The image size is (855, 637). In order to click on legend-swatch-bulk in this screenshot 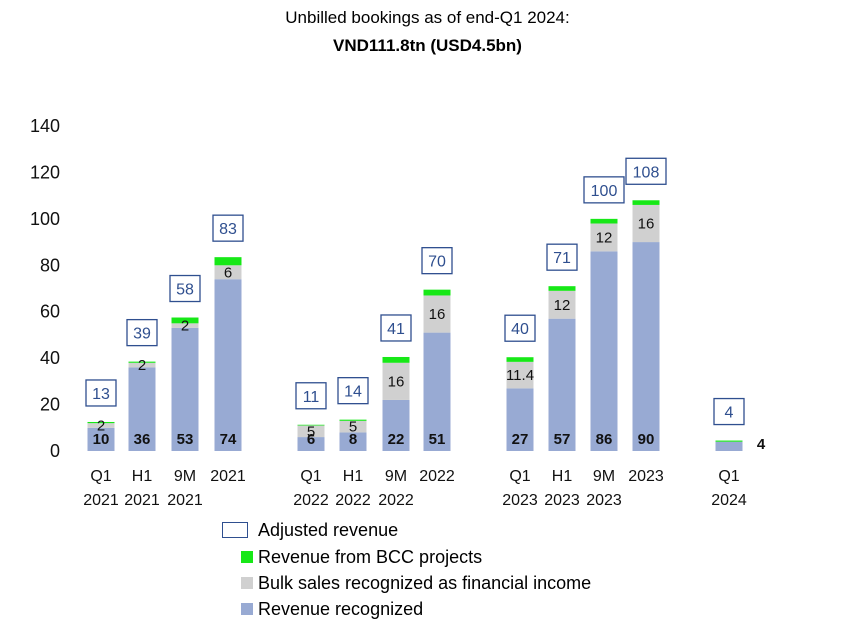, I will do `click(247, 583)`.